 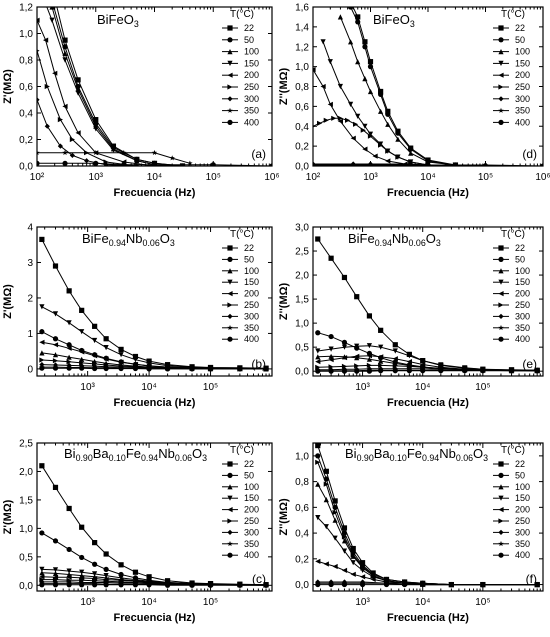 What do you see at coordinates (30, 369) in the screenshot?
I see `y-tick-label: 0` at bounding box center [30, 369].